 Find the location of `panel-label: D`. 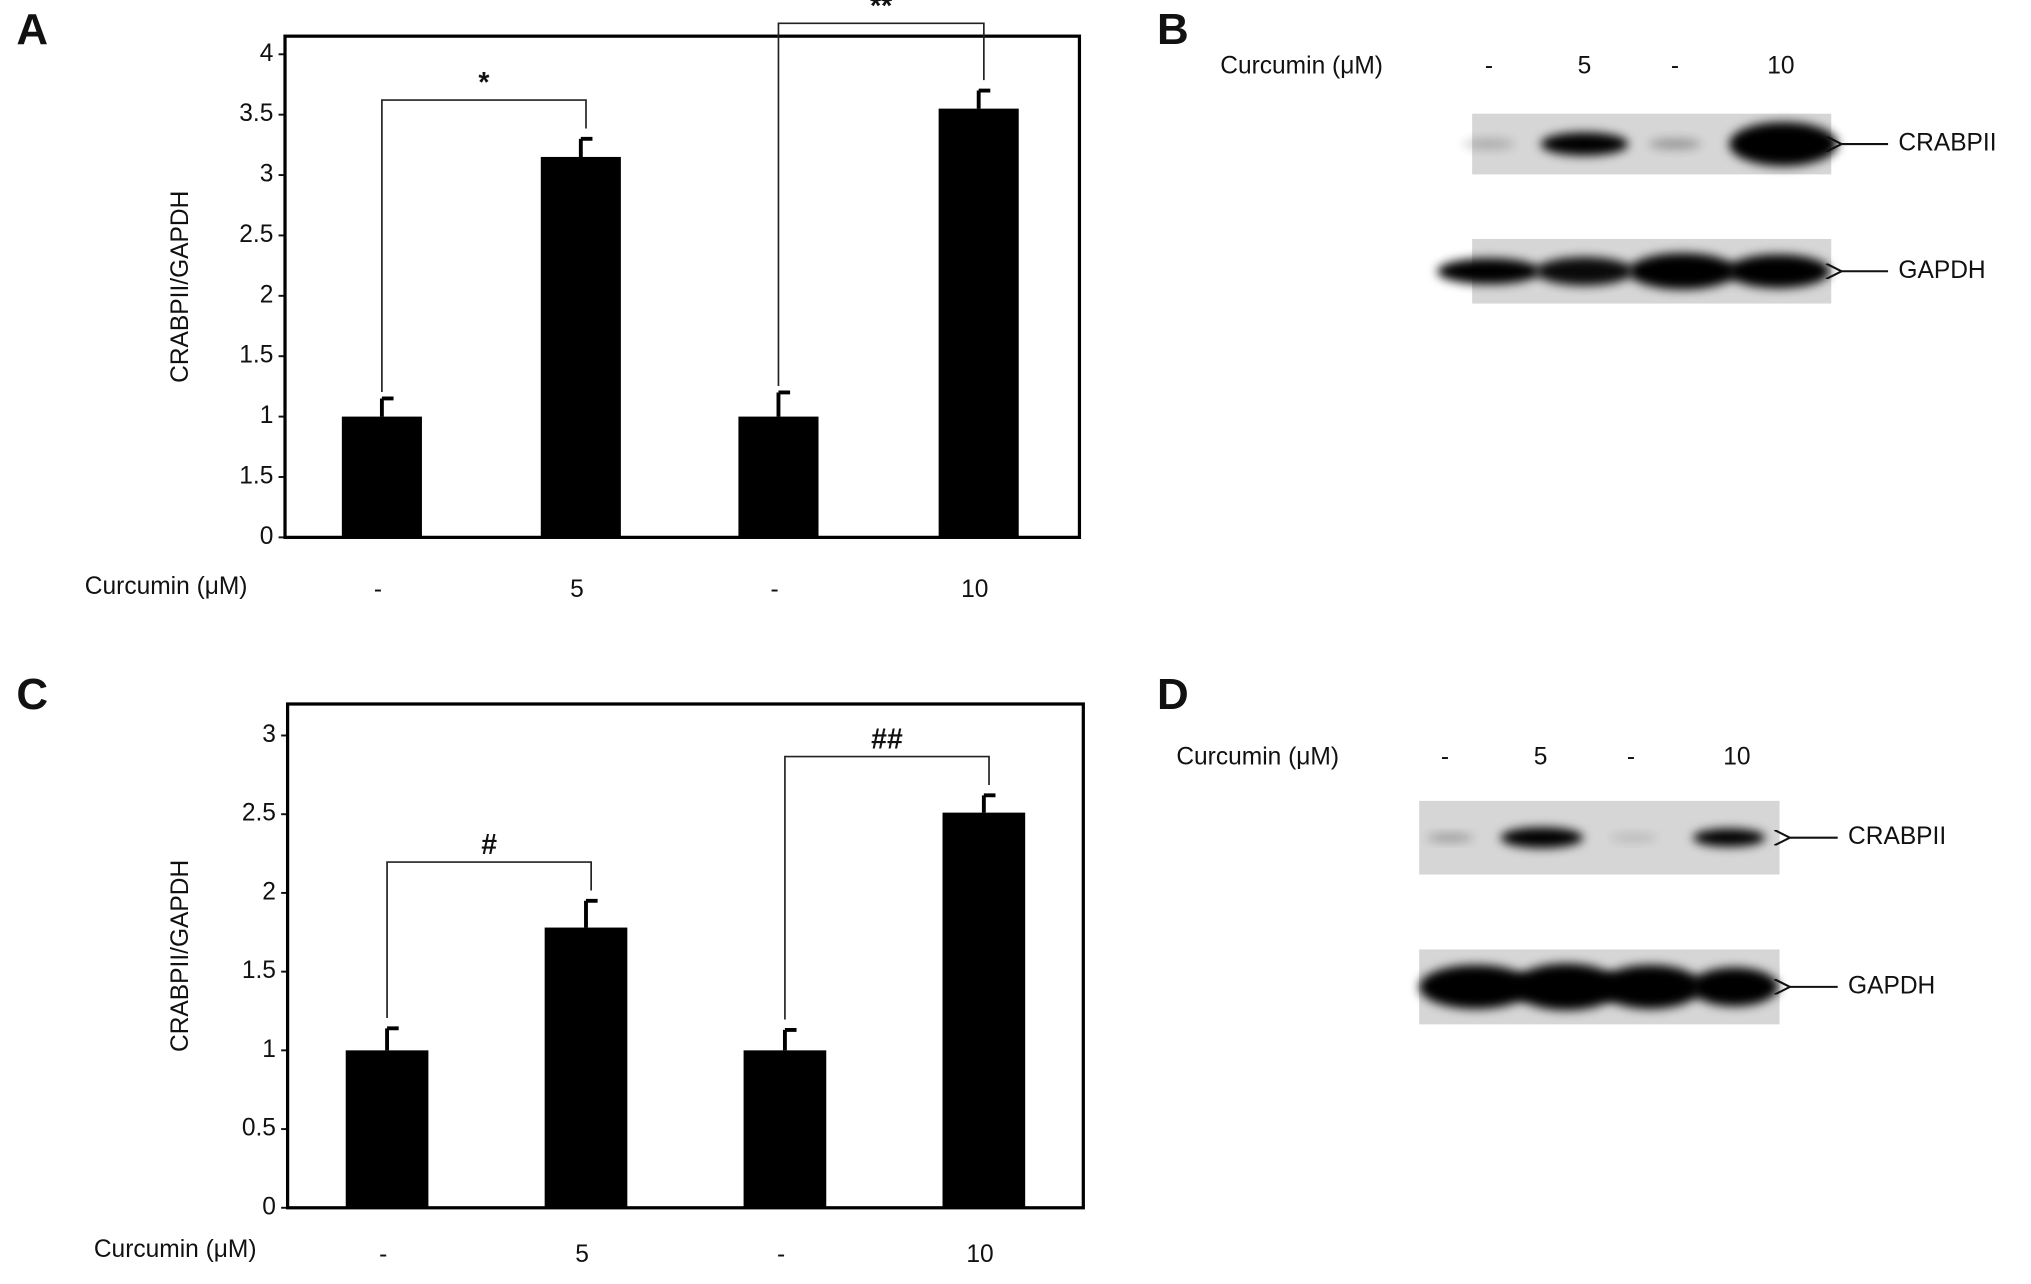

panel-label: D is located at coordinates (1173, 694).